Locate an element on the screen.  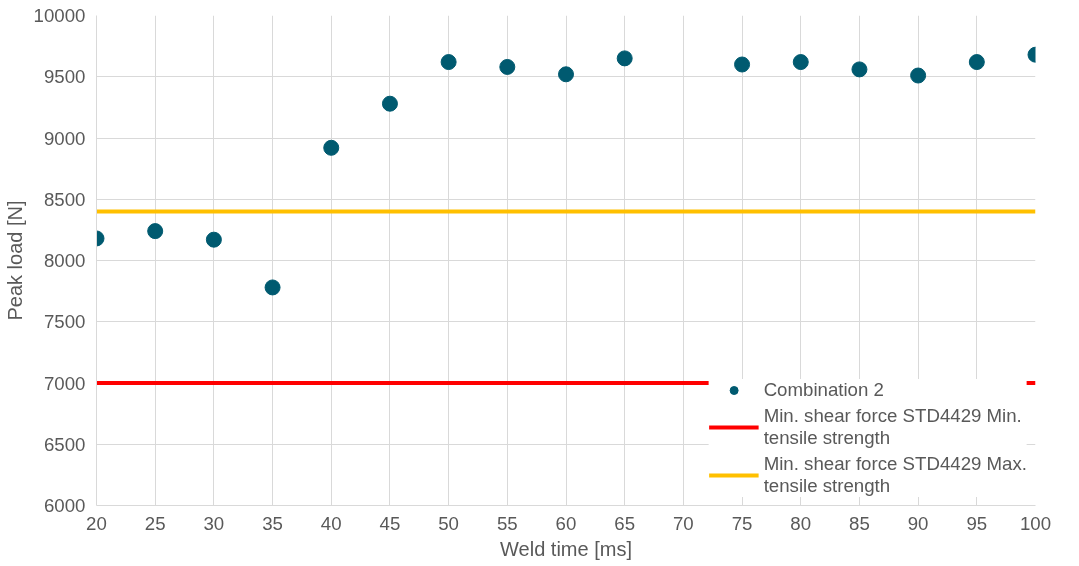
x-tick-label: 65 is located at coordinates (625, 523).